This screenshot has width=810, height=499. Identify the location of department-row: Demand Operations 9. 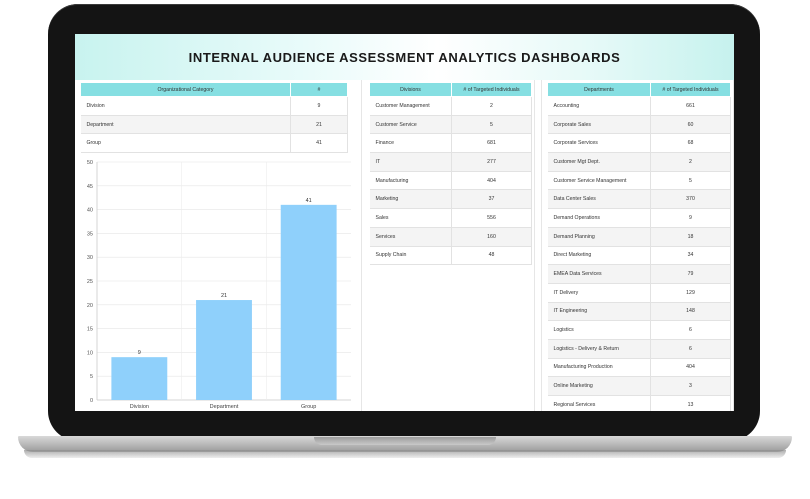
(639, 218).